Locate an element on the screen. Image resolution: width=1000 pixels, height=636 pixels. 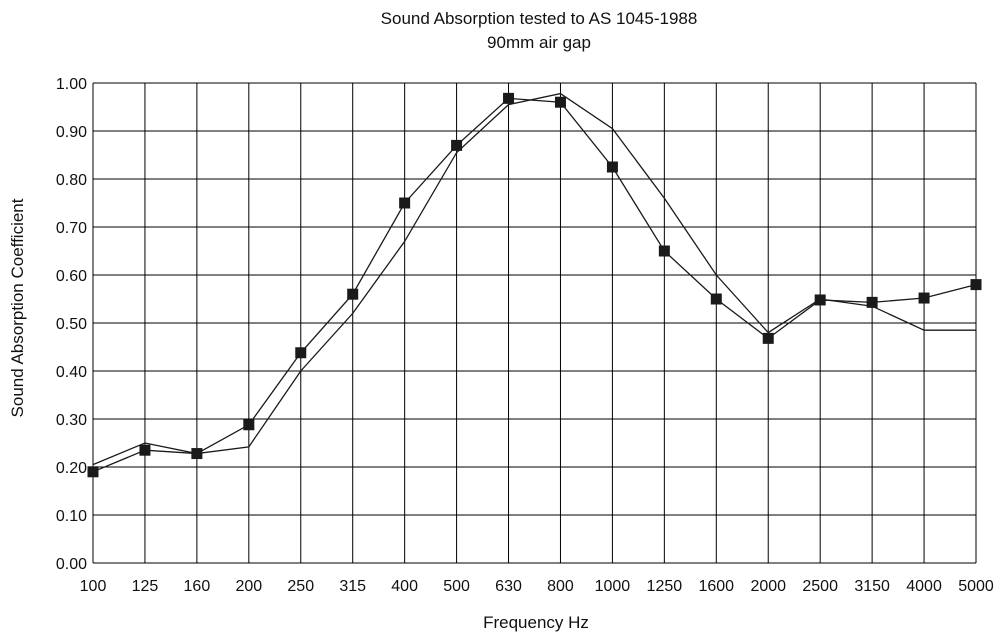
x-tick-label: 800 is located at coordinates (560, 586).